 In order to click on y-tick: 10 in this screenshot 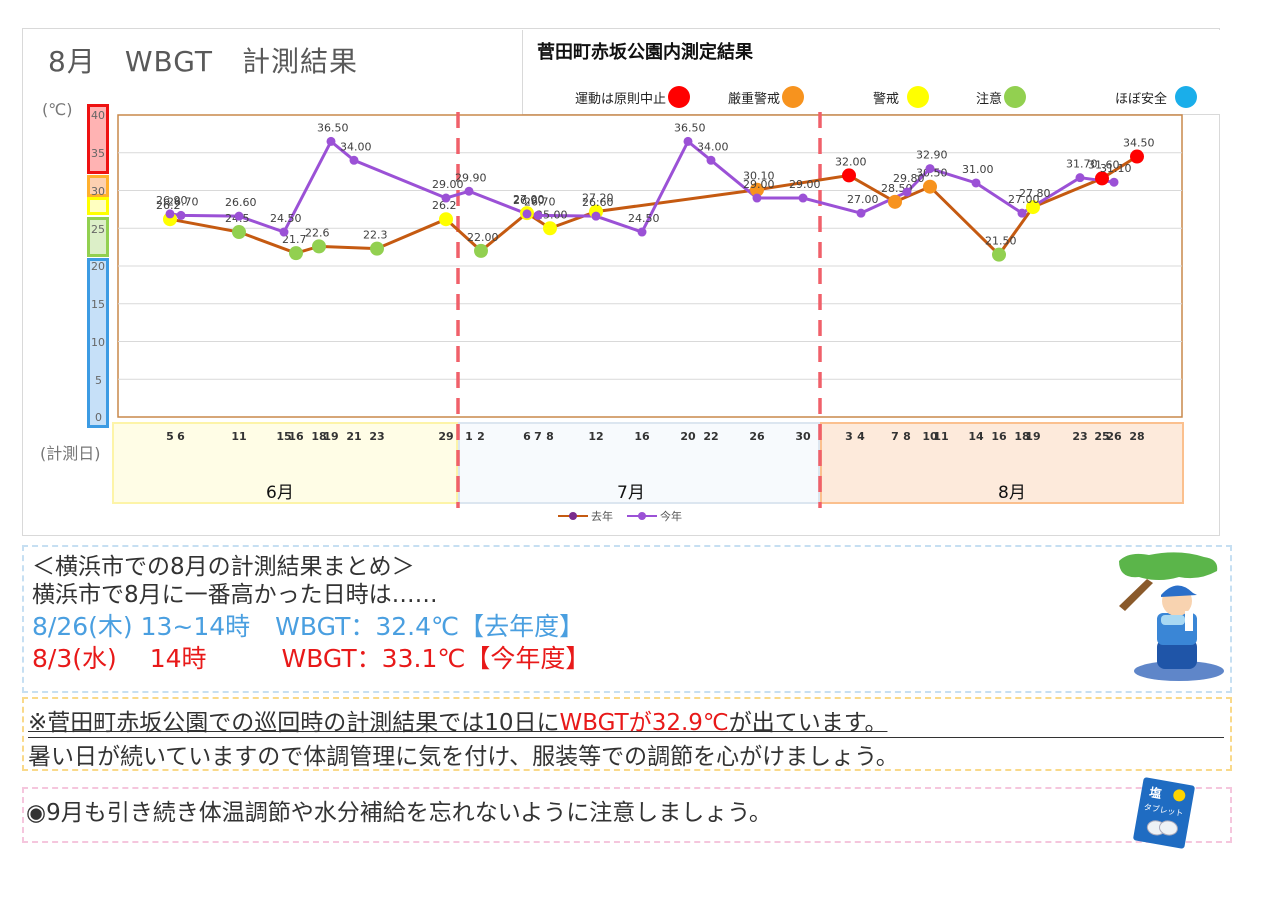, I will do `click(98, 342)`.